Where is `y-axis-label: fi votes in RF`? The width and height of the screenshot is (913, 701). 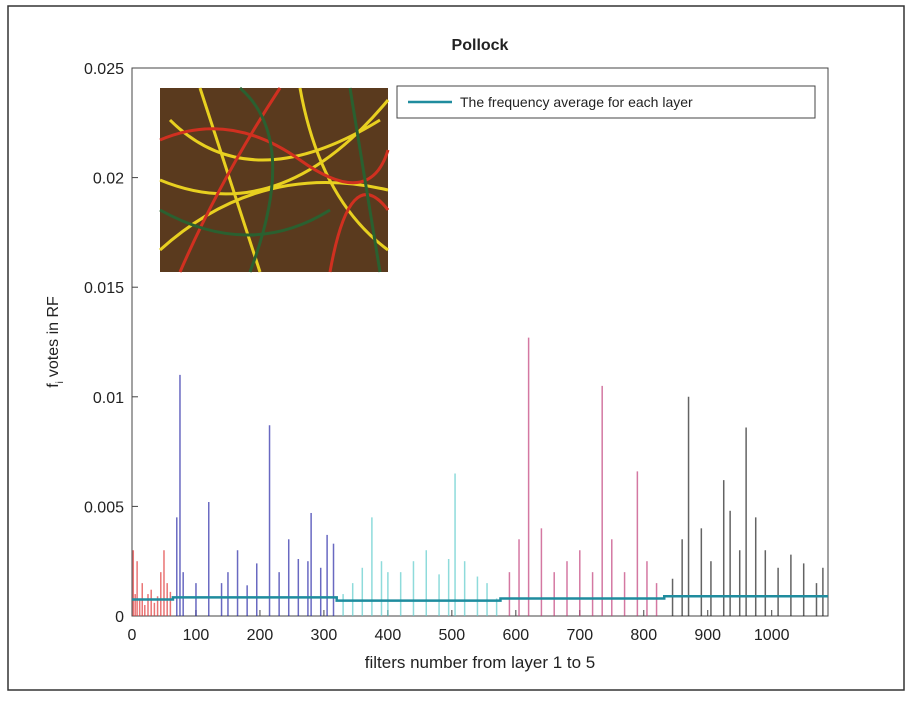
y-axis-label: fi votes in RF is located at coordinates (55, 342).